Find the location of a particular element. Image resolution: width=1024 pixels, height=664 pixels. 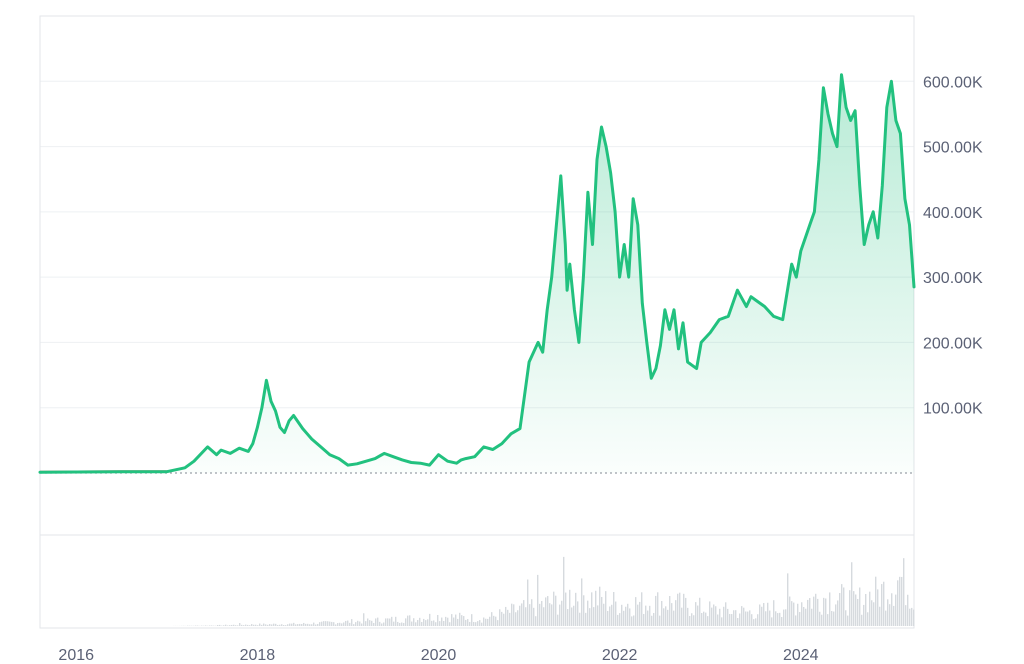

y-tick-label: 300.00K is located at coordinates (953, 278).